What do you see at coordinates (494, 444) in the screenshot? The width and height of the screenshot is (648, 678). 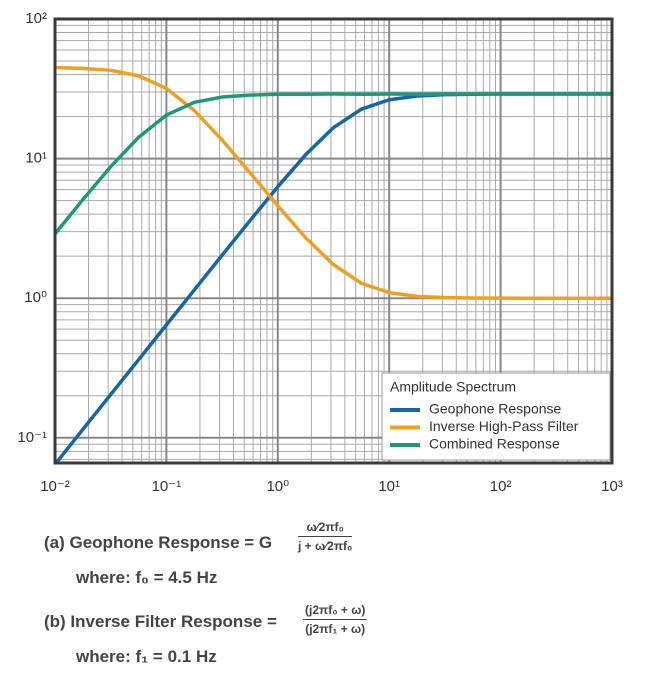 I see `legend-label: Combined Response` at bounding box center [494, 444].